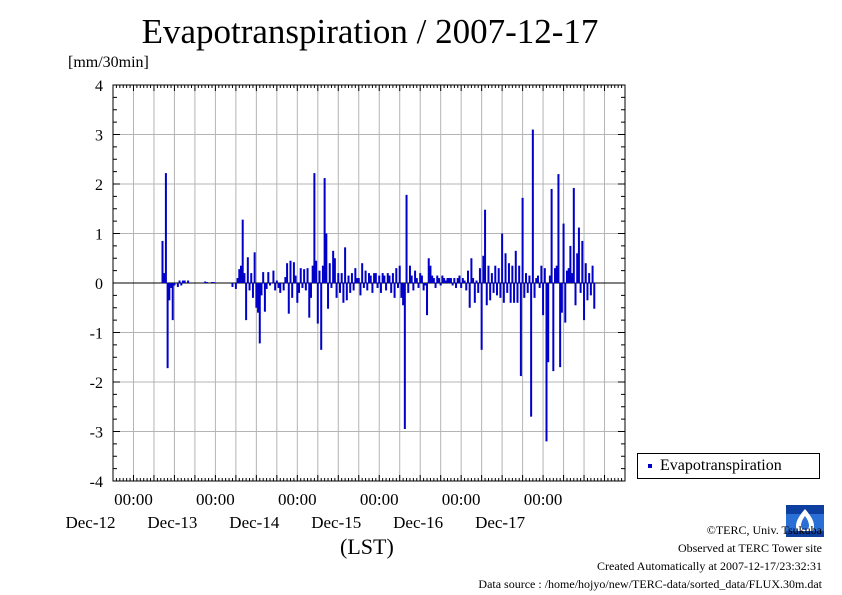 Image resolution: width=842 pixels, height=595 pixels. I want to click on x-date-label: Dec-12, so click(90, 522).